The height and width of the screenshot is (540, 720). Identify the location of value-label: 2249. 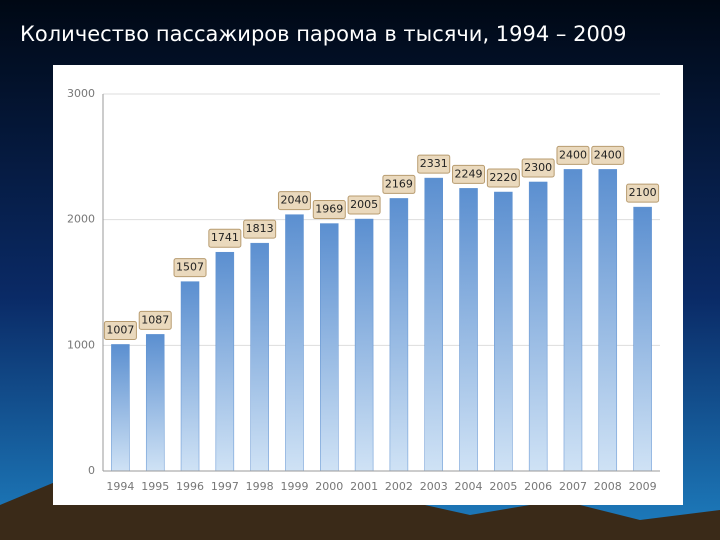
(469, 173).